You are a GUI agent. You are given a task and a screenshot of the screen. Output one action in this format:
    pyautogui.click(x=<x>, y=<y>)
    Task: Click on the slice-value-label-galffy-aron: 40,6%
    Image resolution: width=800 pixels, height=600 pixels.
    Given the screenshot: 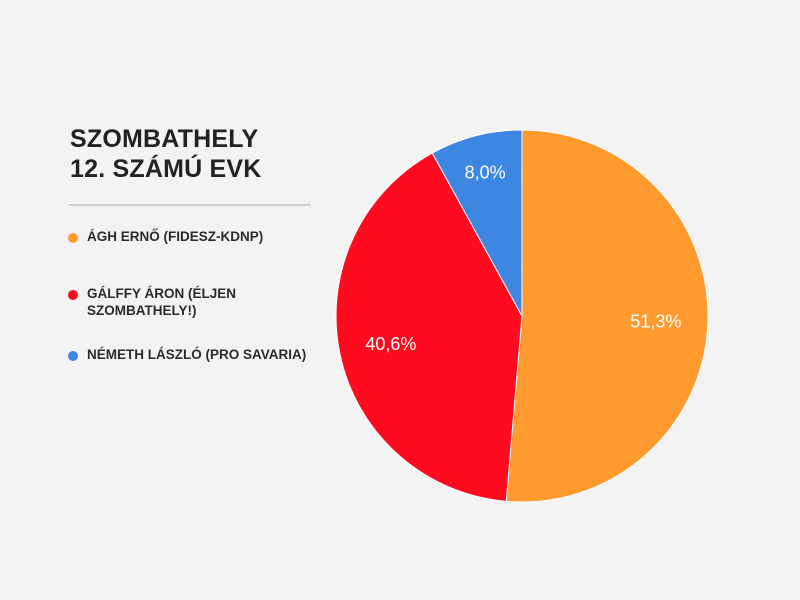 What is the action you would take?
    pyautogui.click(x=390, y=344)
    